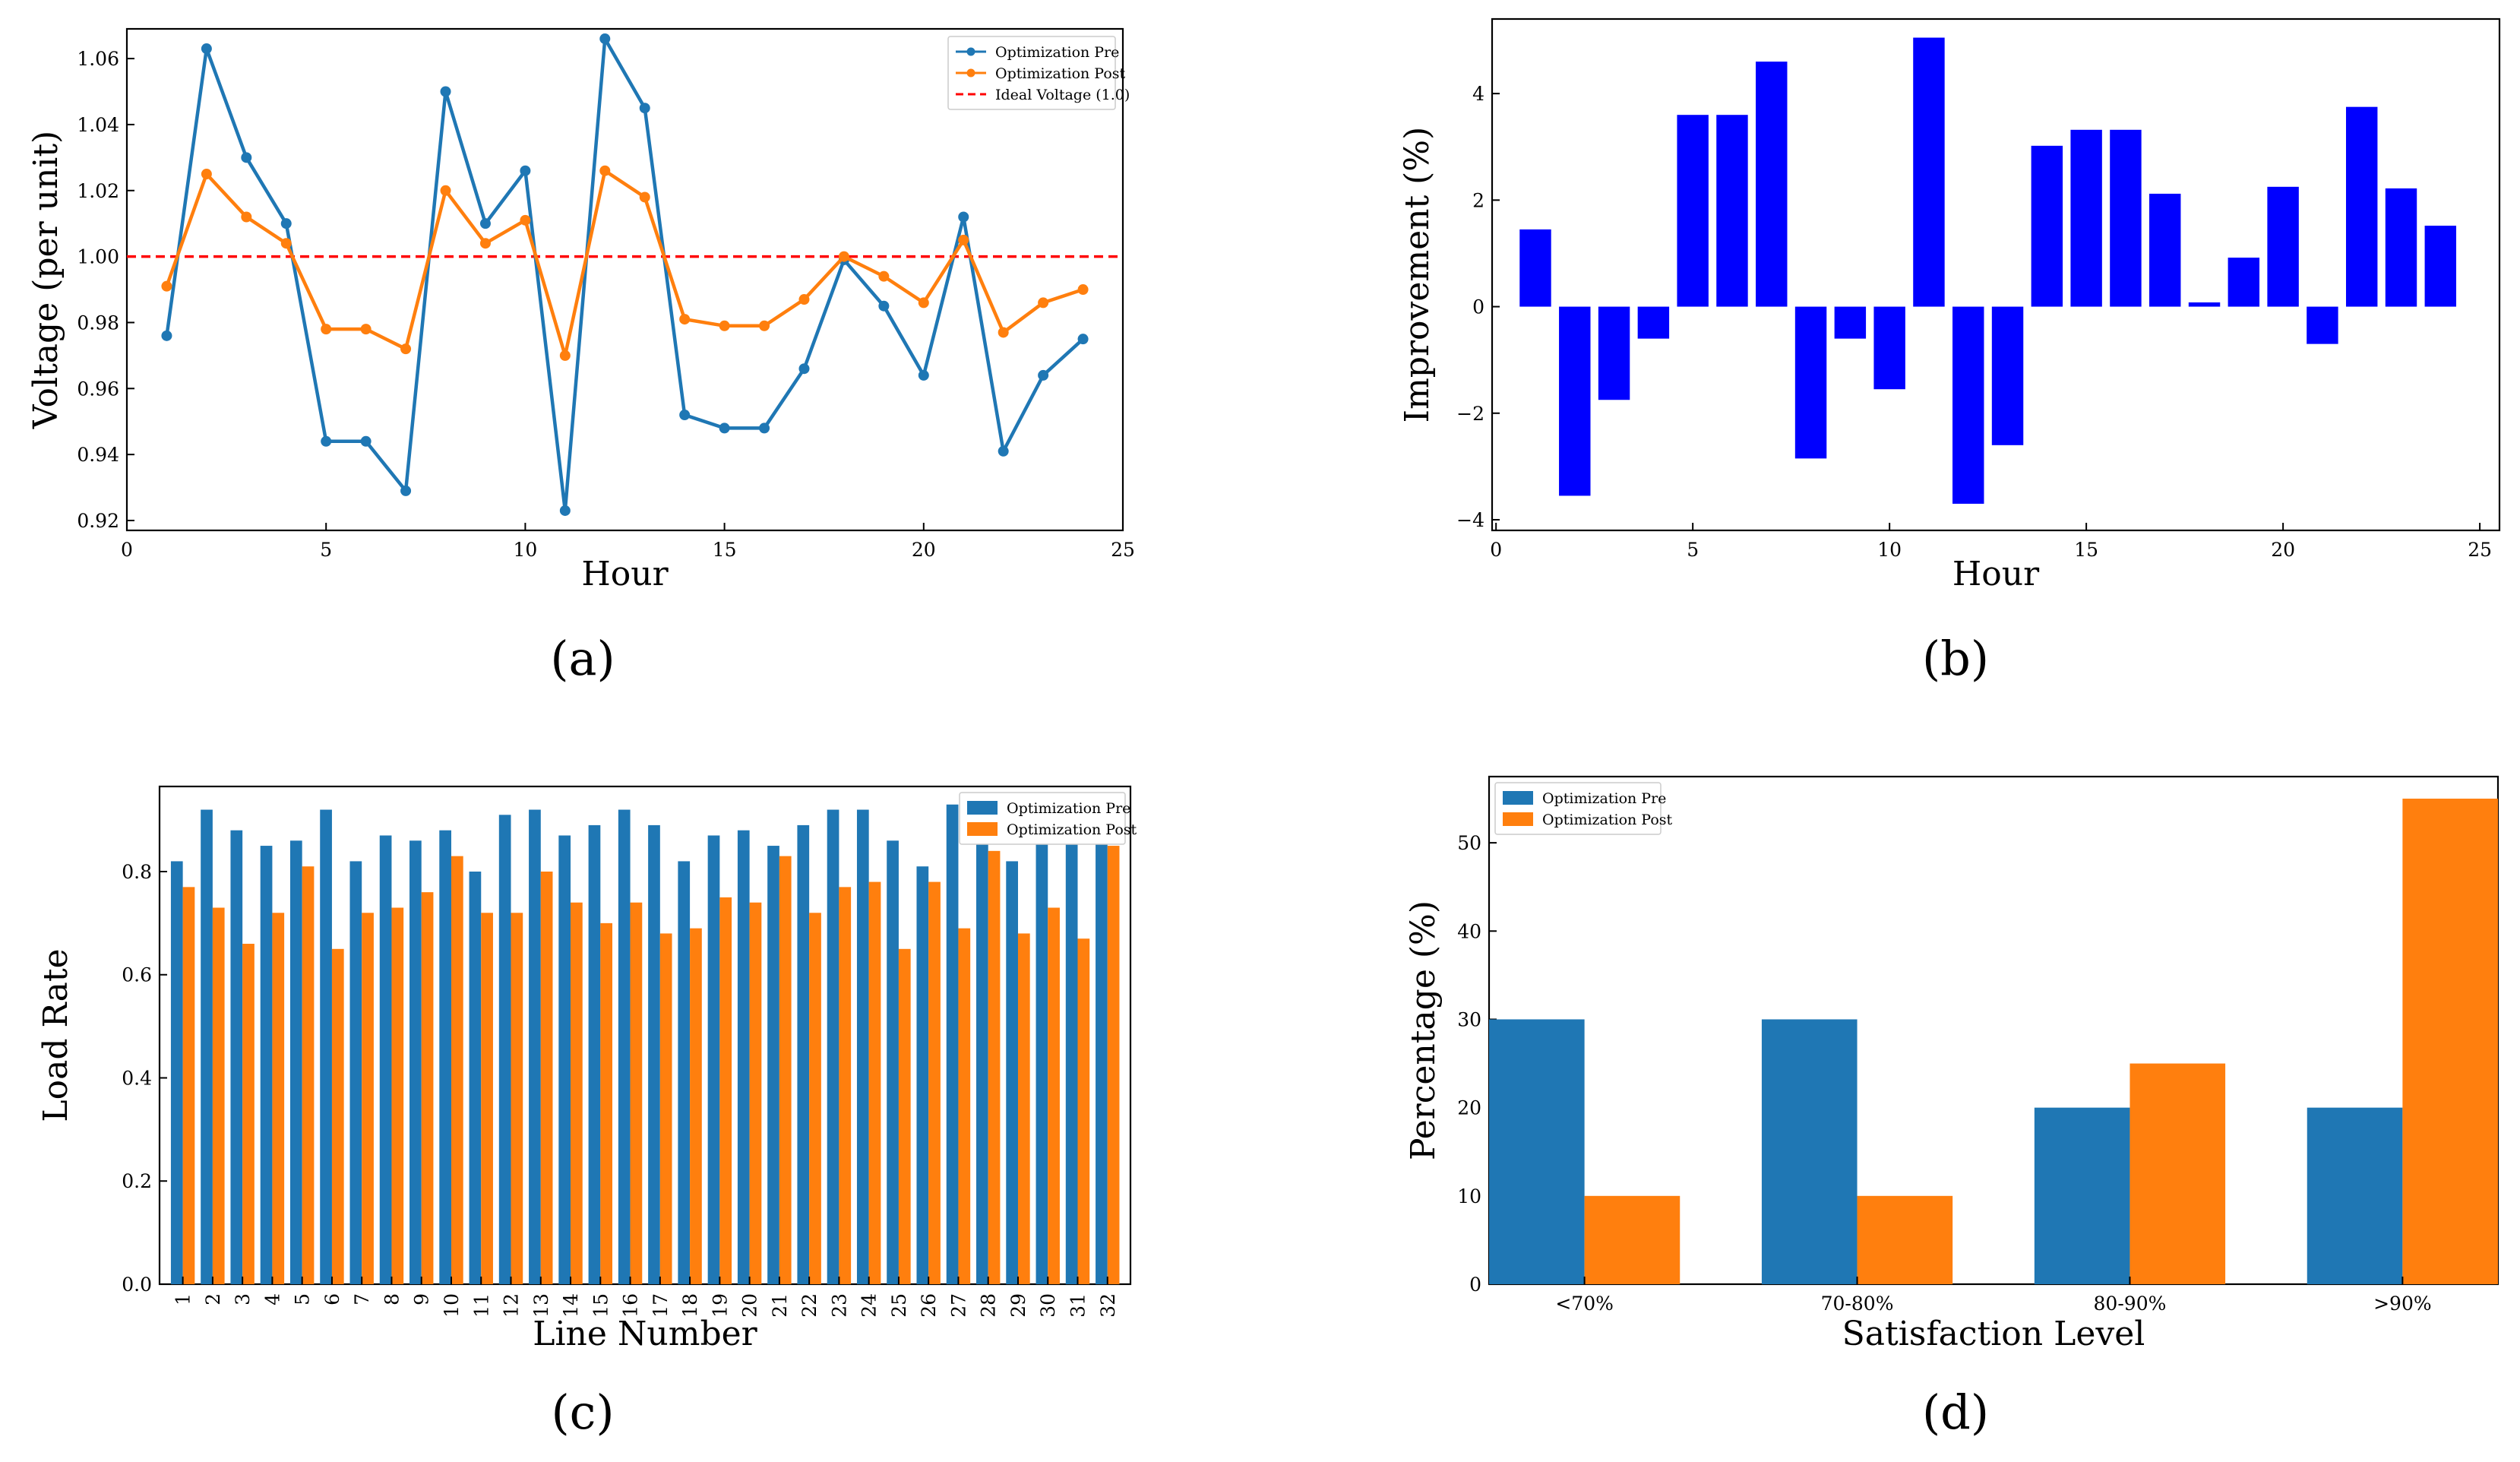 The width and height of the screenshot is (2520, 1462). Describe the element at coordinates (582, 658) in the screenshot. I see `panel-label: (a)` at that location.